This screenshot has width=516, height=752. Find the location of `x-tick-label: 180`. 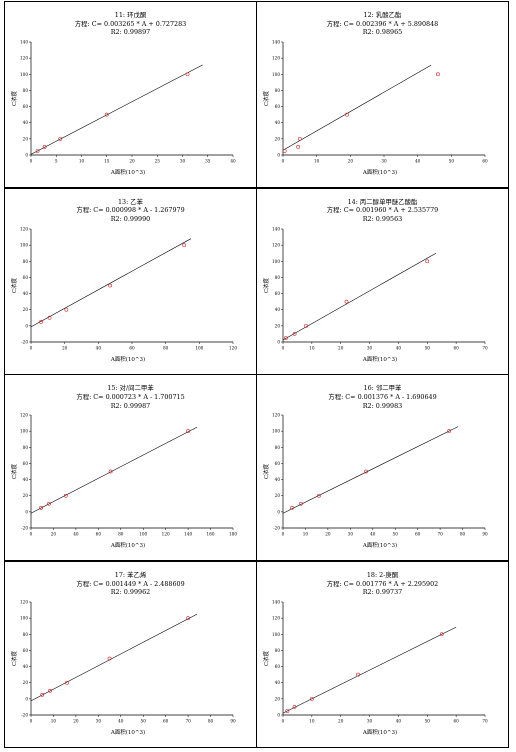

x-tick-label: 180 is located at coordinates (233, 534).